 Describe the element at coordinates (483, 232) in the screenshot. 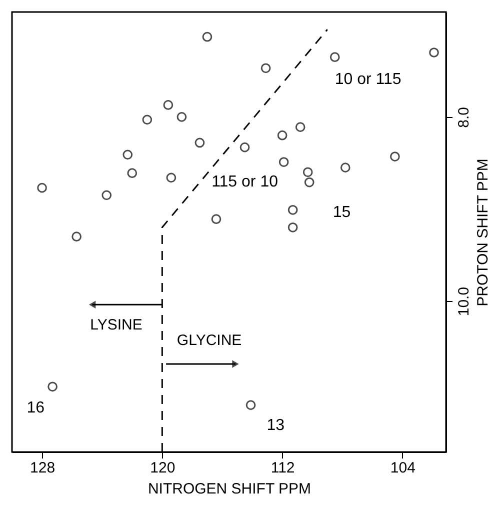

I see `y-axis-title: PROTON SHIFT PPM` at that location.